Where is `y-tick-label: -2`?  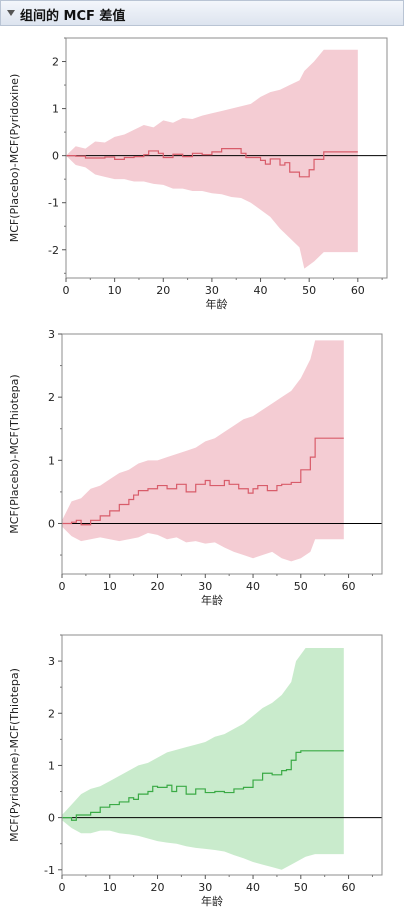
y-tick-label: -2 is located at coordinates (53, 250).